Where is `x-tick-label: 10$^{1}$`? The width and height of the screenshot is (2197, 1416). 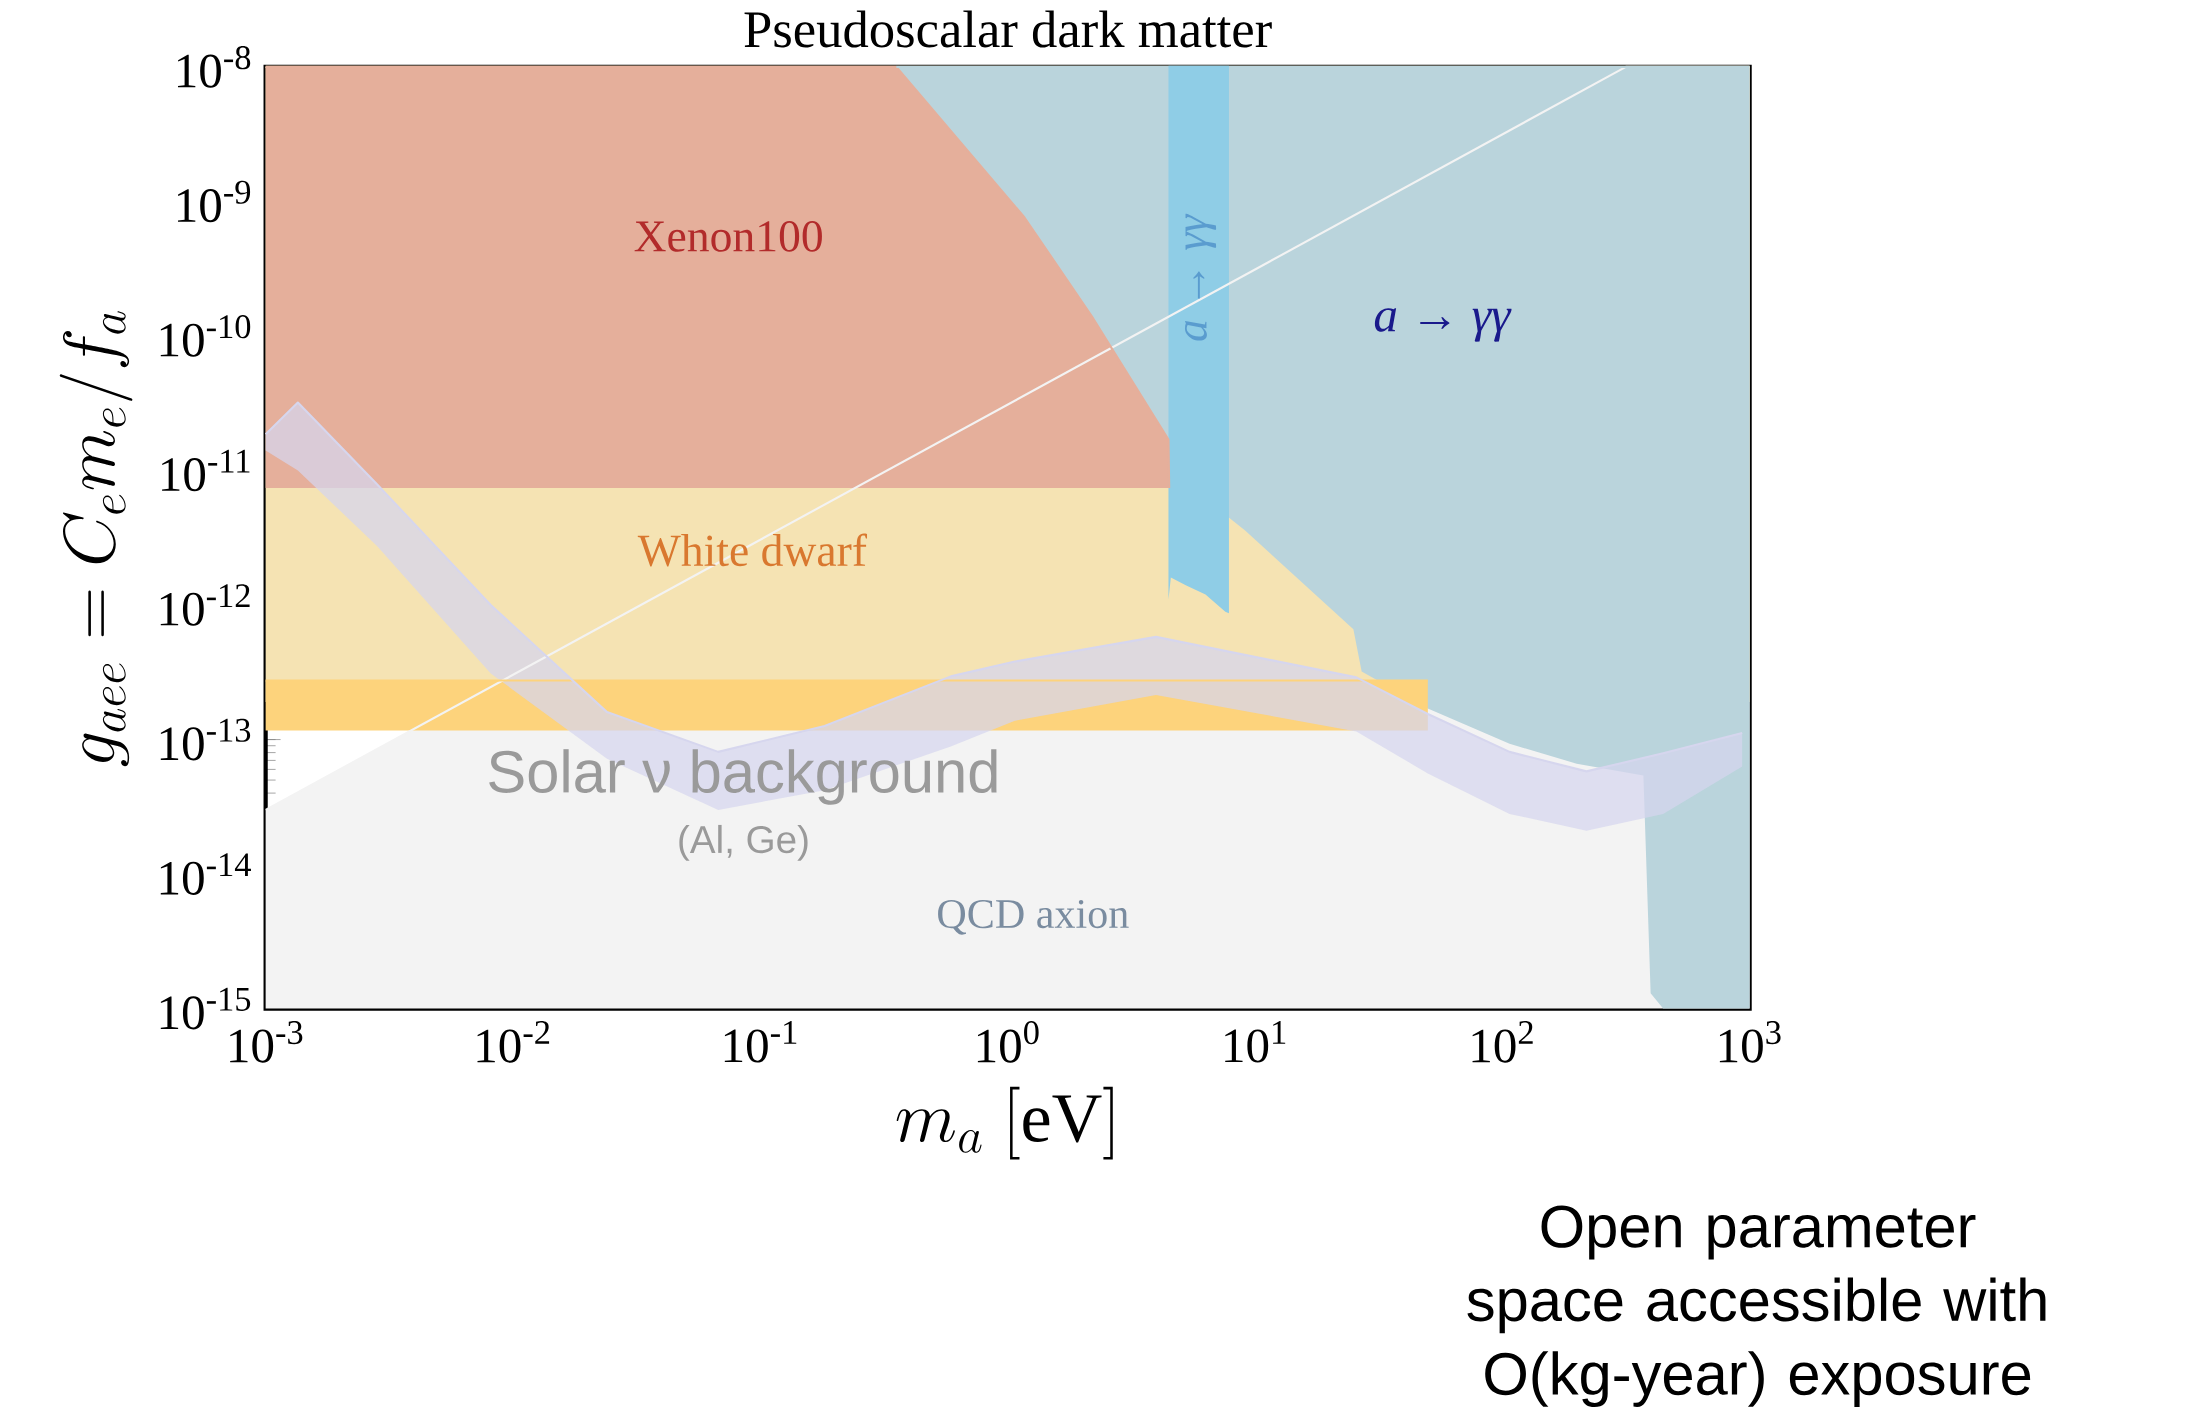 x-tick-label: 10$^{1}$ is located at coordinates (1255, 1041).